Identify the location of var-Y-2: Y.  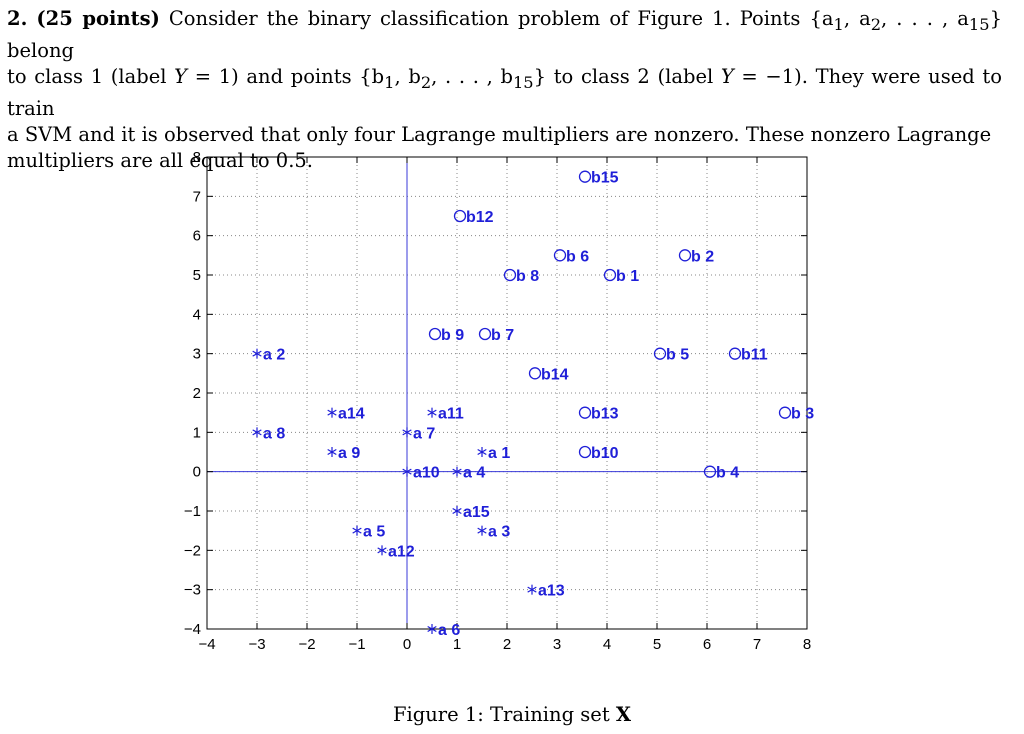
(727, 76).